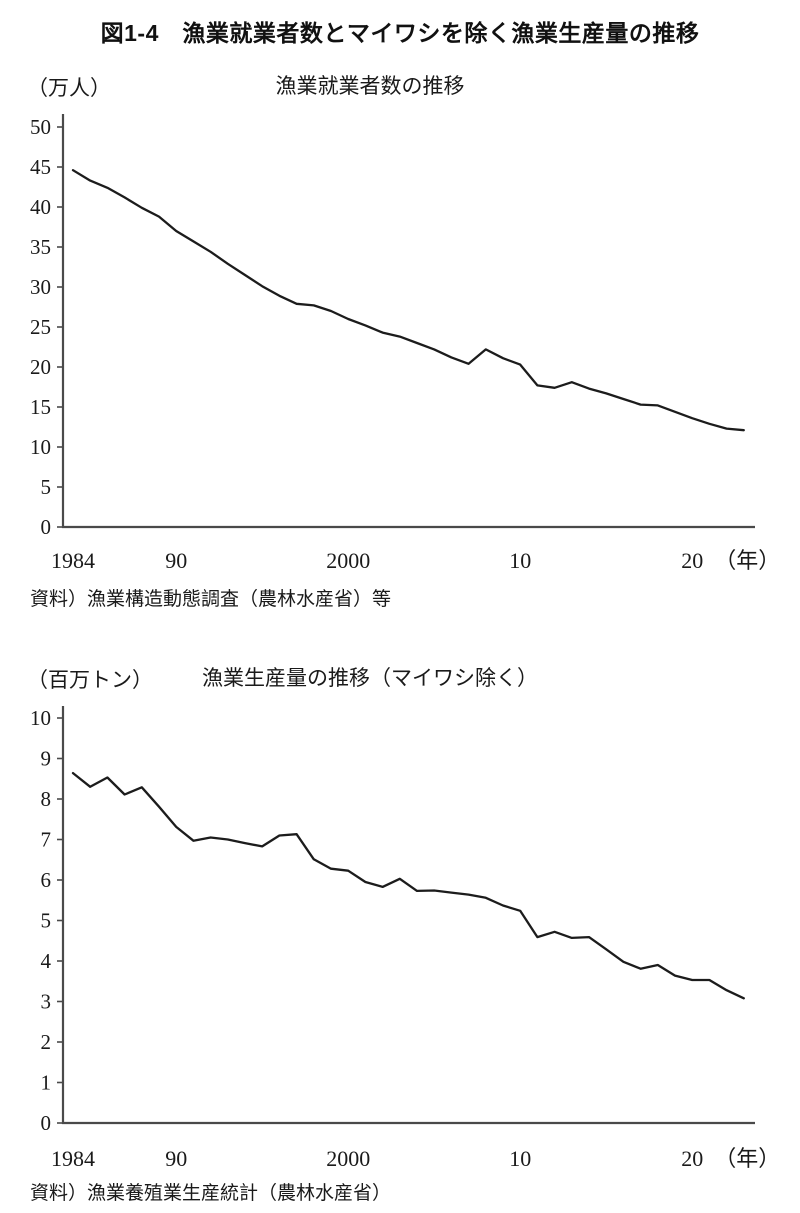  I want to click on source-note-workers: 資料）漁業構造動態調査（農林水産省）等, so click(211, 599).